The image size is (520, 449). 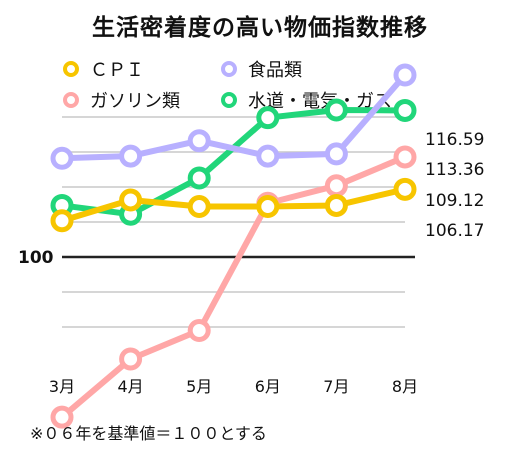 I want to click on end-value-label-gas: 109.12, so click(x=454, y=201).